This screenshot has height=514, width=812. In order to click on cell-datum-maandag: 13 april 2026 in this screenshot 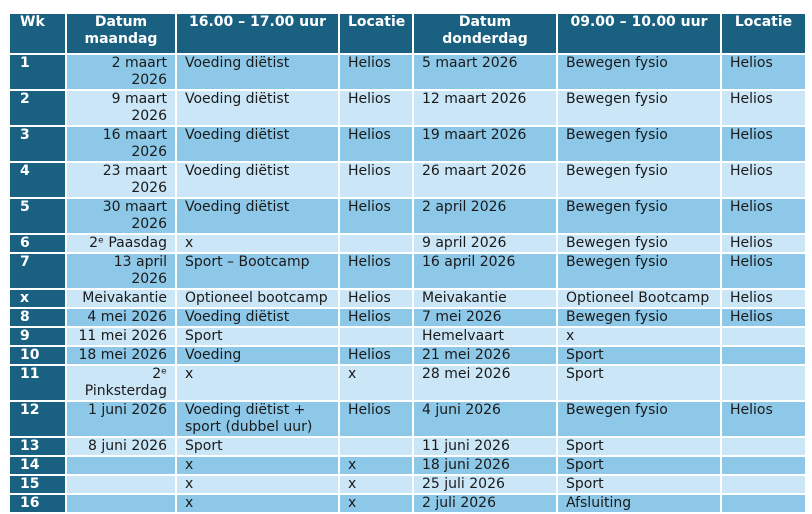, I will do `click(121, 271)`.